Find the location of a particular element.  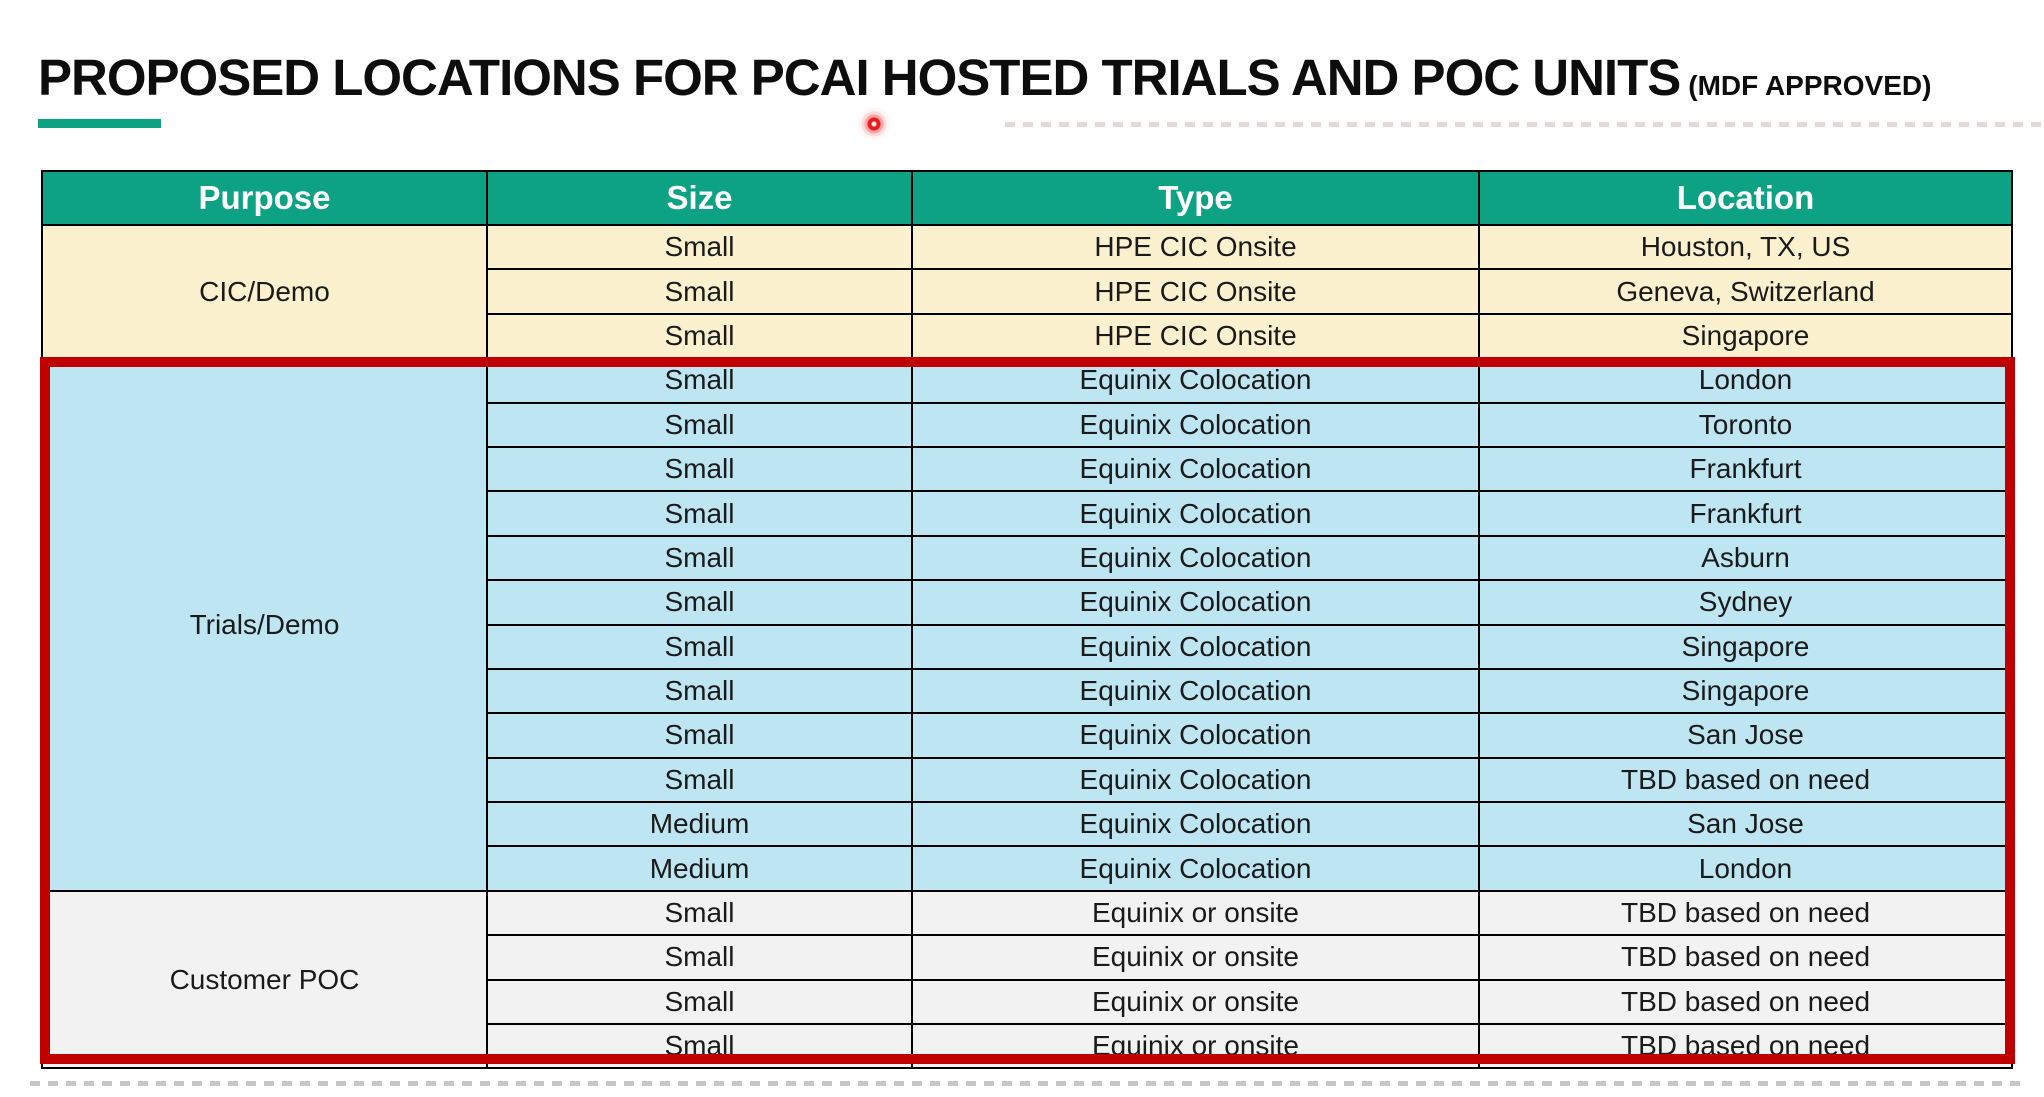

column-header: Location is located at coordinates (1745, 198).